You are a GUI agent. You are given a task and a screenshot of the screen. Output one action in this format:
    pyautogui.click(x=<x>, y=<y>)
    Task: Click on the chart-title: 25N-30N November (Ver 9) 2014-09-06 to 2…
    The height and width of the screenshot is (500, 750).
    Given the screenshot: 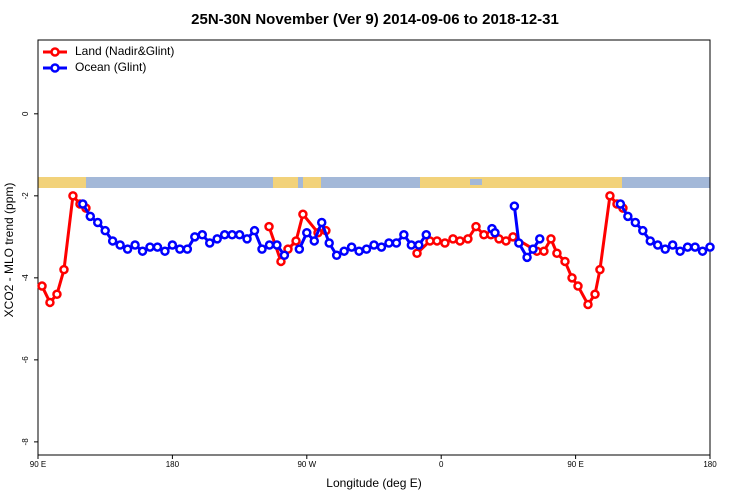 What is the action you would take?
    pyautogui.click(x=375, y=19)
    